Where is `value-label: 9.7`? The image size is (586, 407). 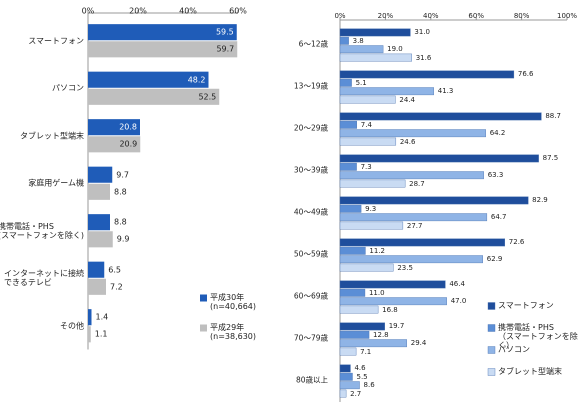 value-label: 9.7 is located at coordinates (122, 175).